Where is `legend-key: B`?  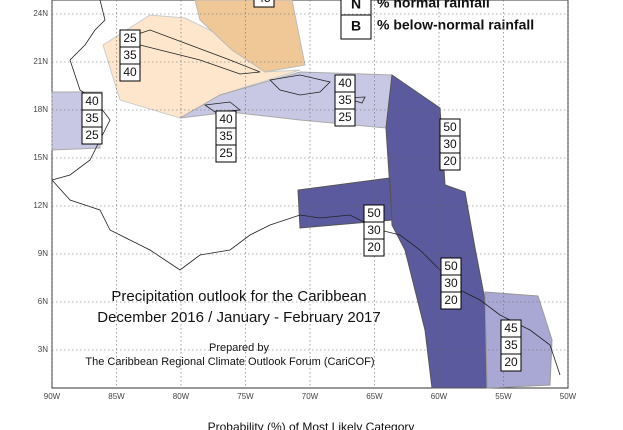
legend-key: B is located at coordinates (356, 26).